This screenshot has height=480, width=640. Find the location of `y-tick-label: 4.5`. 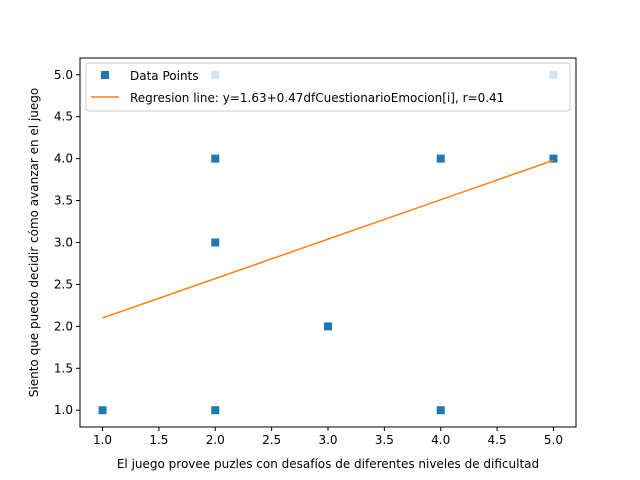

y-tick-label: 4.5 is located at coordinates (63, 117).